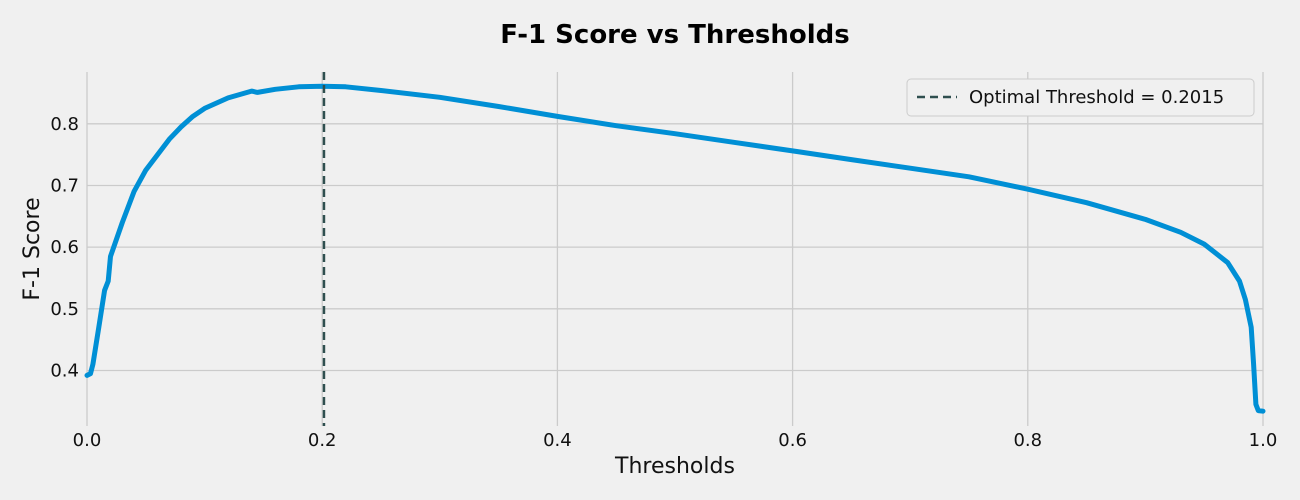  Describe the element at coordinates (792, 440) in the screenshot. I see `x-tick-label: 0.6` at that location.